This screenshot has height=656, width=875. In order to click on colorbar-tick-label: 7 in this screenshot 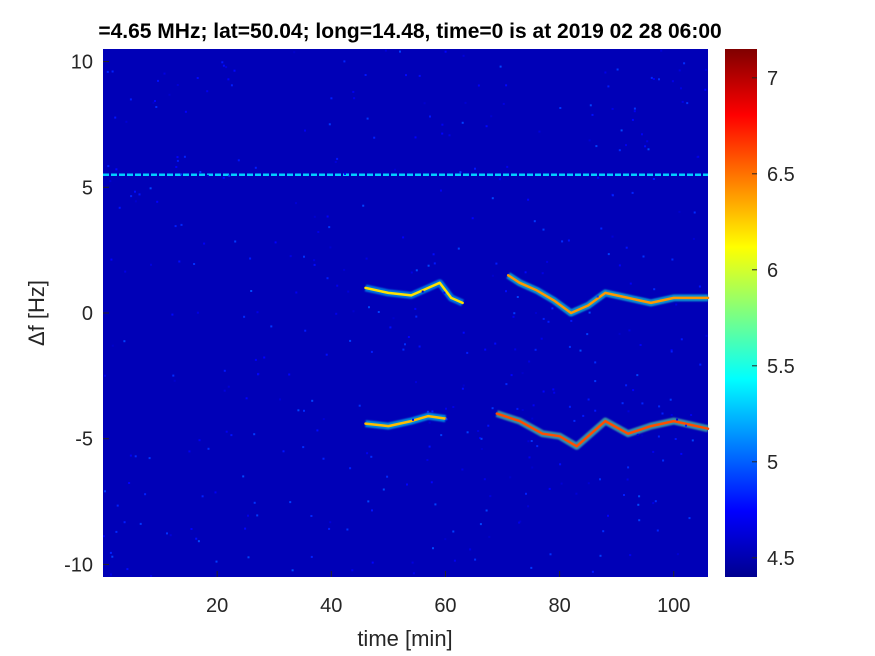, I will do `click(772, 79)`.